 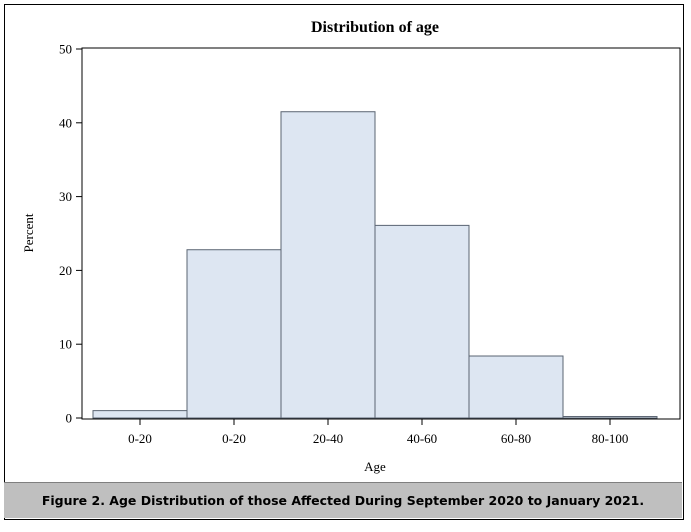 I want to click on x-tick-label-3: 40-60, so click(x=422, y=438).